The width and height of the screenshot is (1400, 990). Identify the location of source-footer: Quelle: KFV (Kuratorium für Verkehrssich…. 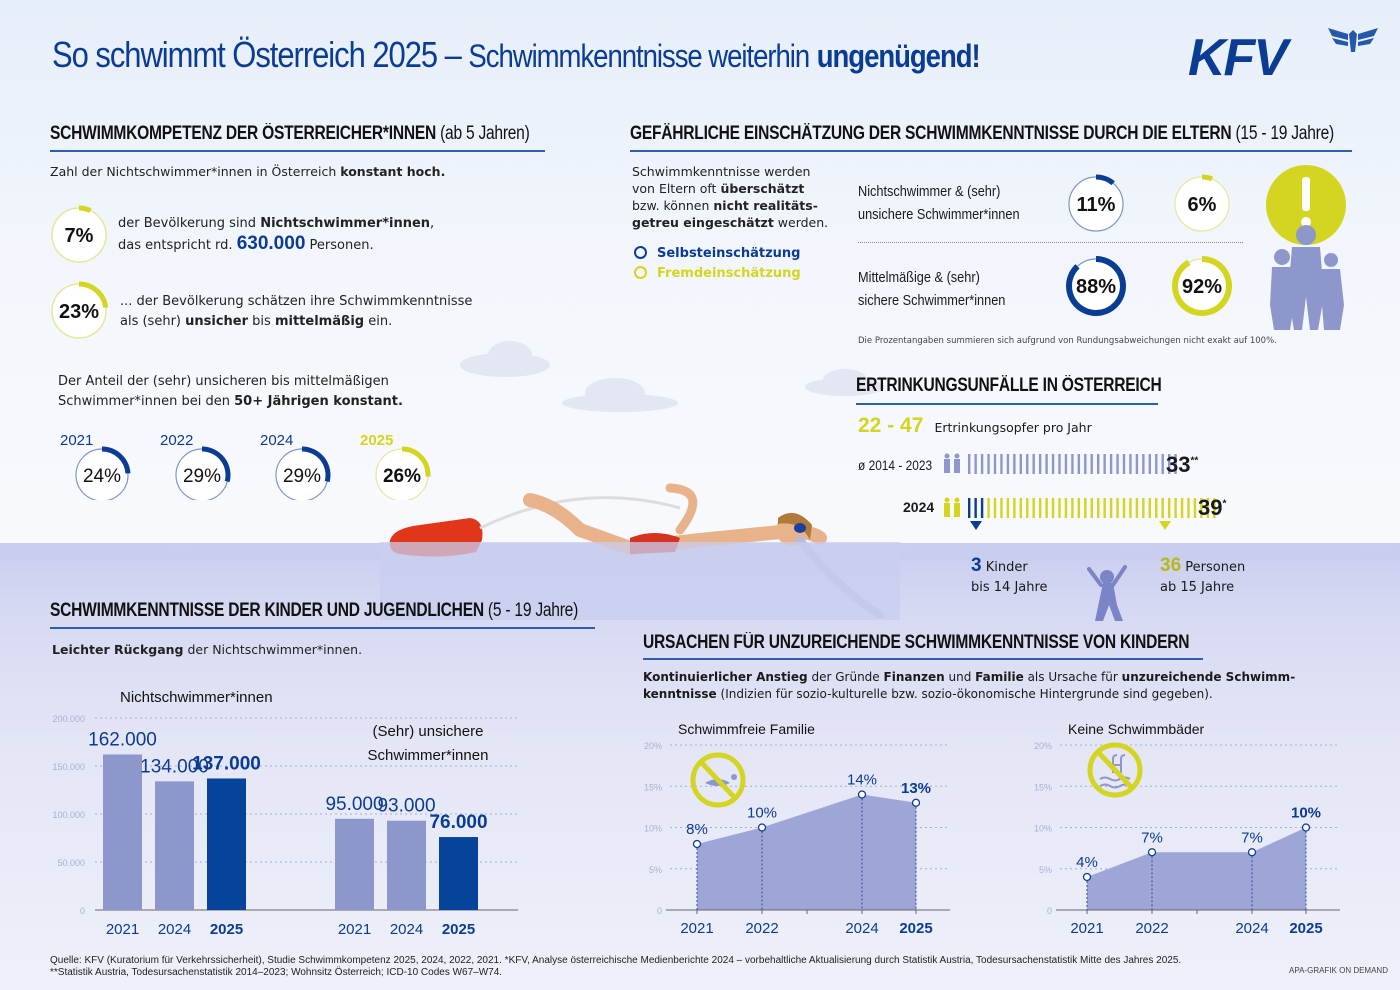
(615, 967).